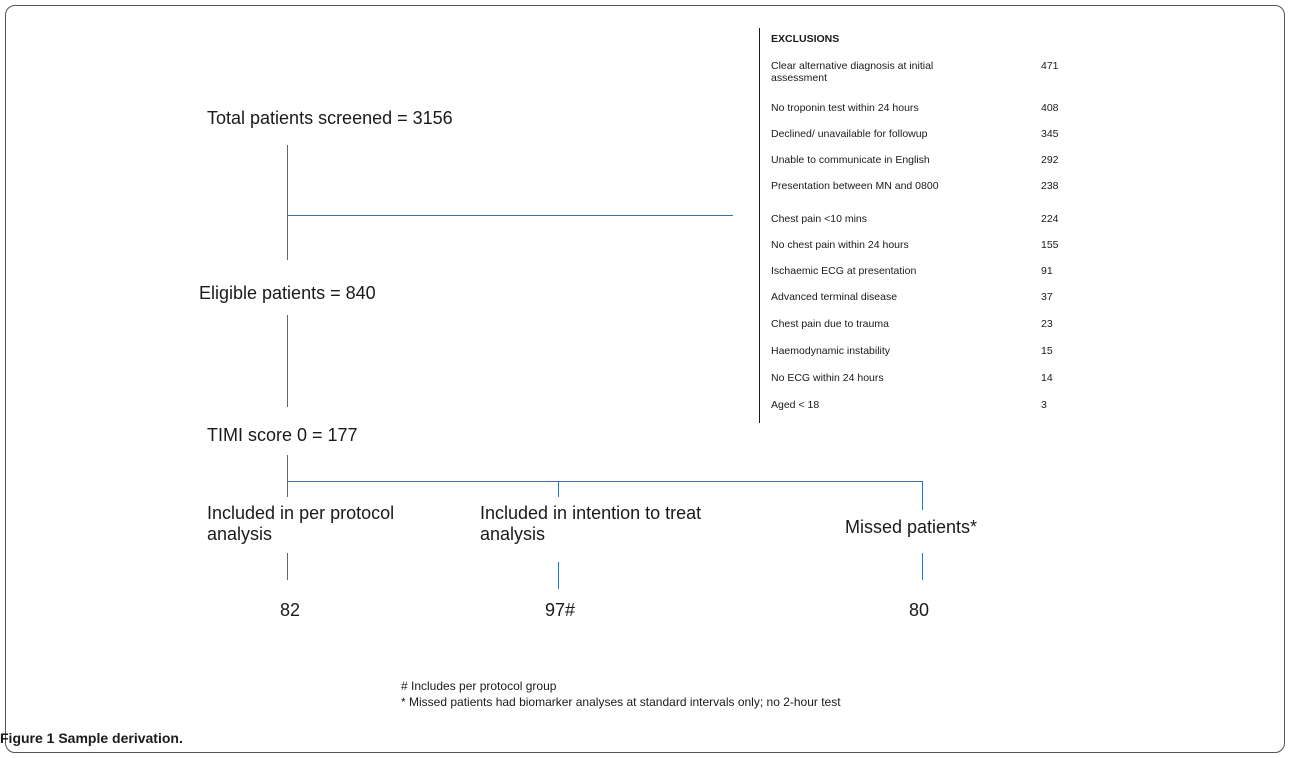 The image size is (1290, 758). Describe the element at coordinates (1050, 245) in the screenshot. I see `exclusion-value: 155` at that location.